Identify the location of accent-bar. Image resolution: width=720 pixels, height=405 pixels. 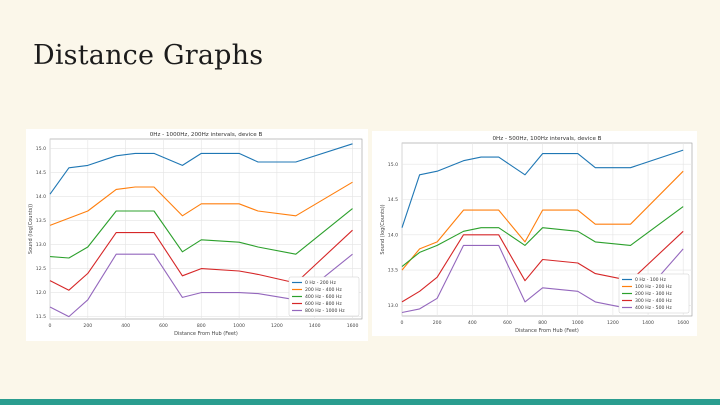
(360, 402).